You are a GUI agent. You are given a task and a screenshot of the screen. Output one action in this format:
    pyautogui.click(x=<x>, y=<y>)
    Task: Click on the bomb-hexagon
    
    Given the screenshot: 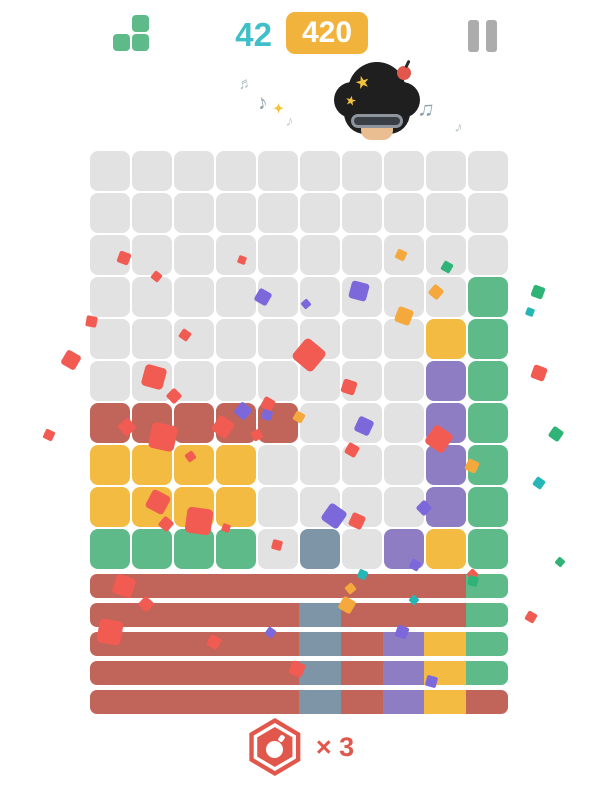 What is the action you would take?
    pyautogui.click(x=275, y=747)
    